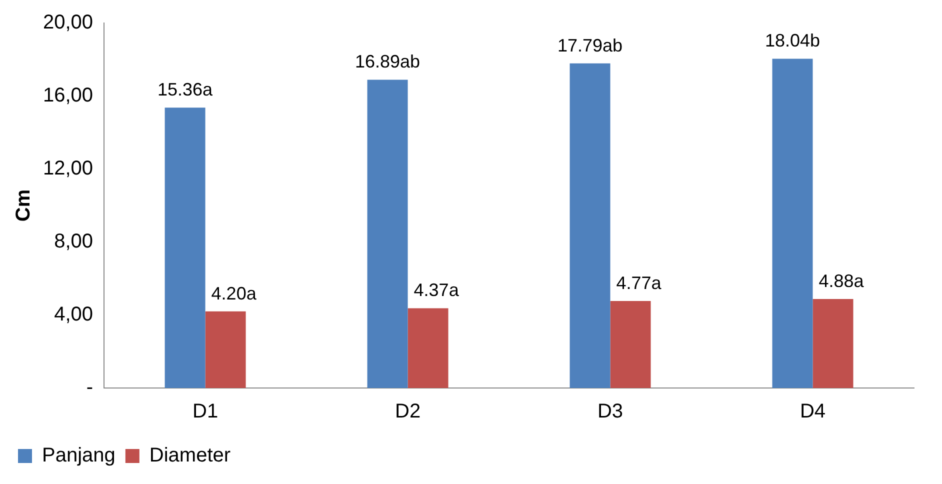  What do you see at coordinates (841, 280) in the screenshot?
I see `data-label: 4.88a` at bounding box center [841, 280].